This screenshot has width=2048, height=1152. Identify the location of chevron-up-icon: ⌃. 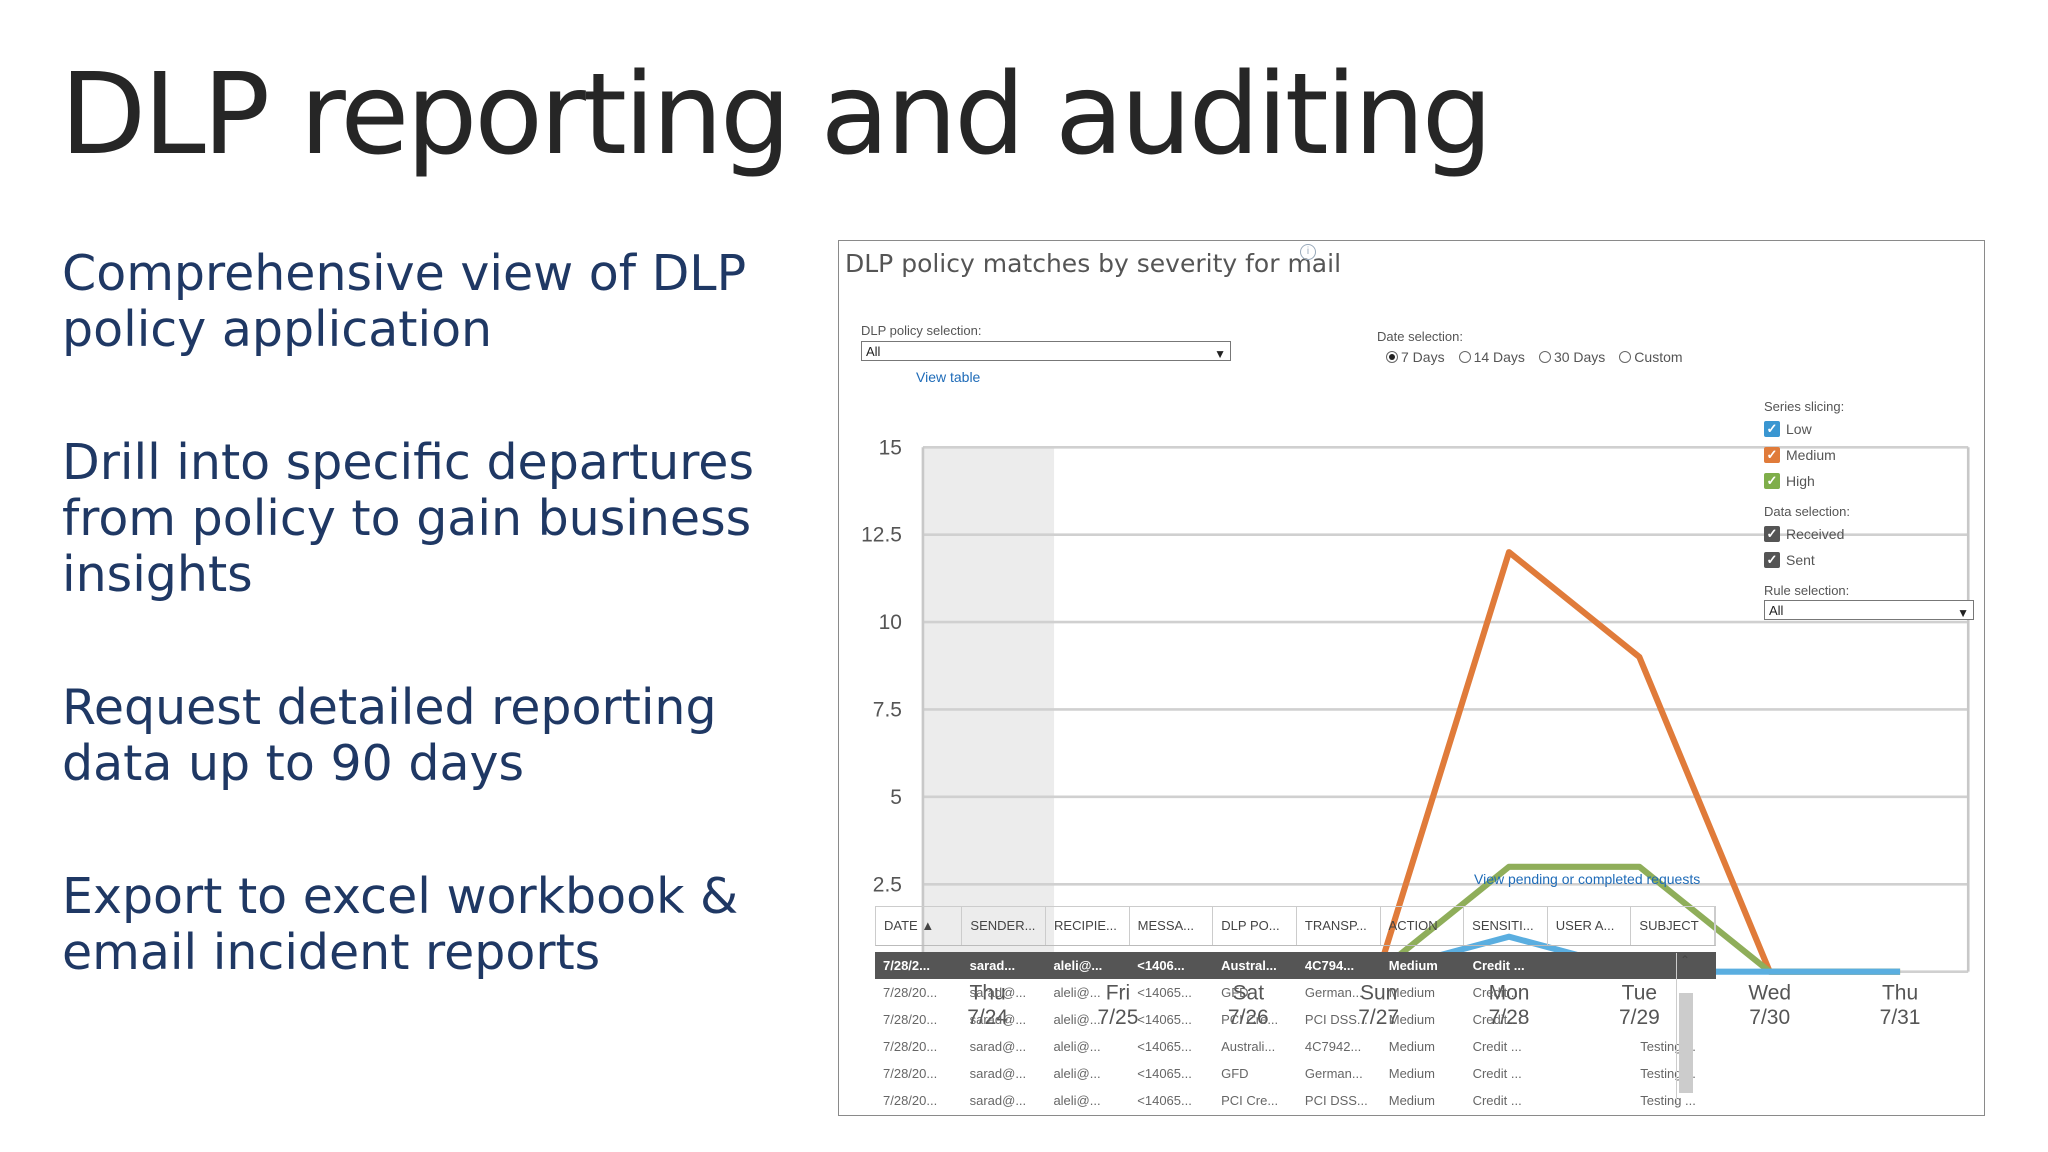
(1685, 960).